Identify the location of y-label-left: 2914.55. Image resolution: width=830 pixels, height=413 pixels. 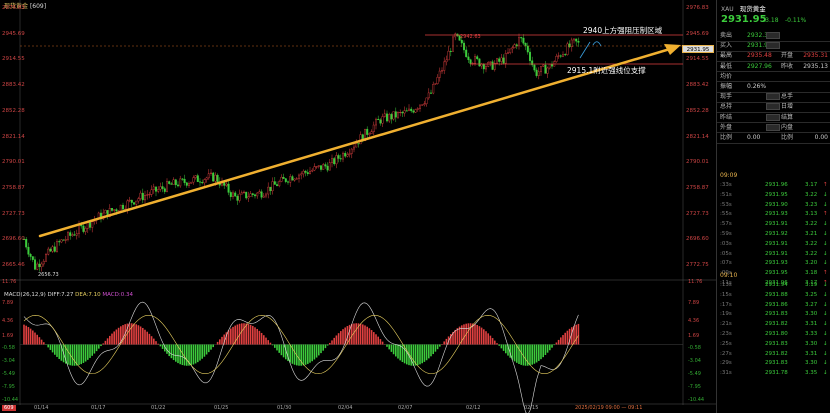
(13, 59).